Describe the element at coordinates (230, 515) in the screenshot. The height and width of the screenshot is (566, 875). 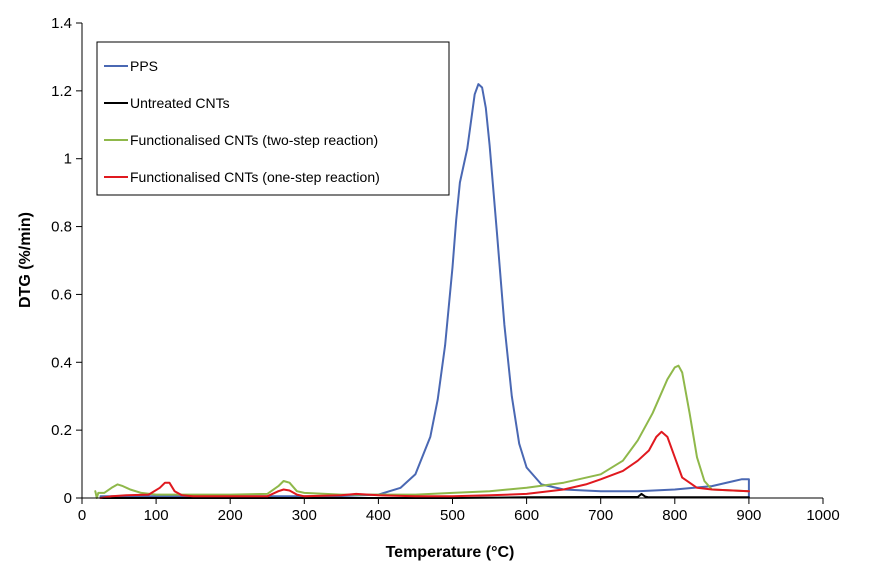
I see `x-tick-label: 200` at that location.